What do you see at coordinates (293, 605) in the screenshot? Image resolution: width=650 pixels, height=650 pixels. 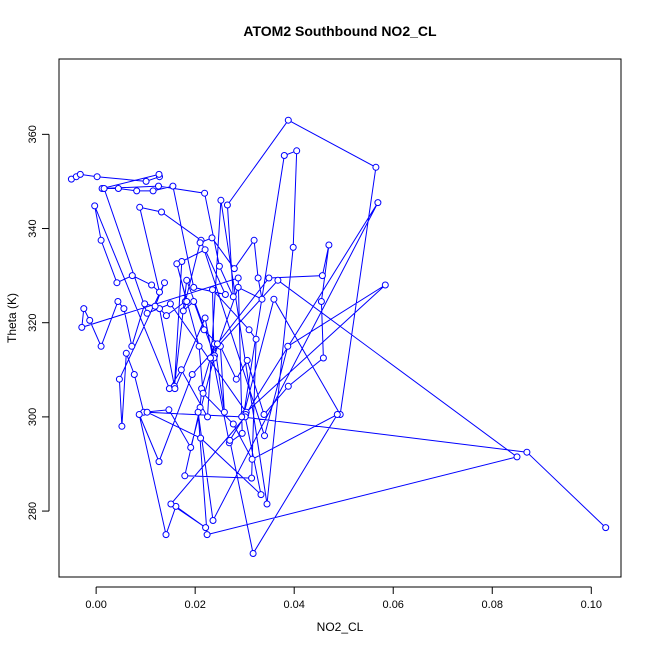 I see `x-tick-label: 0.04` at bounding box center [293, 605].